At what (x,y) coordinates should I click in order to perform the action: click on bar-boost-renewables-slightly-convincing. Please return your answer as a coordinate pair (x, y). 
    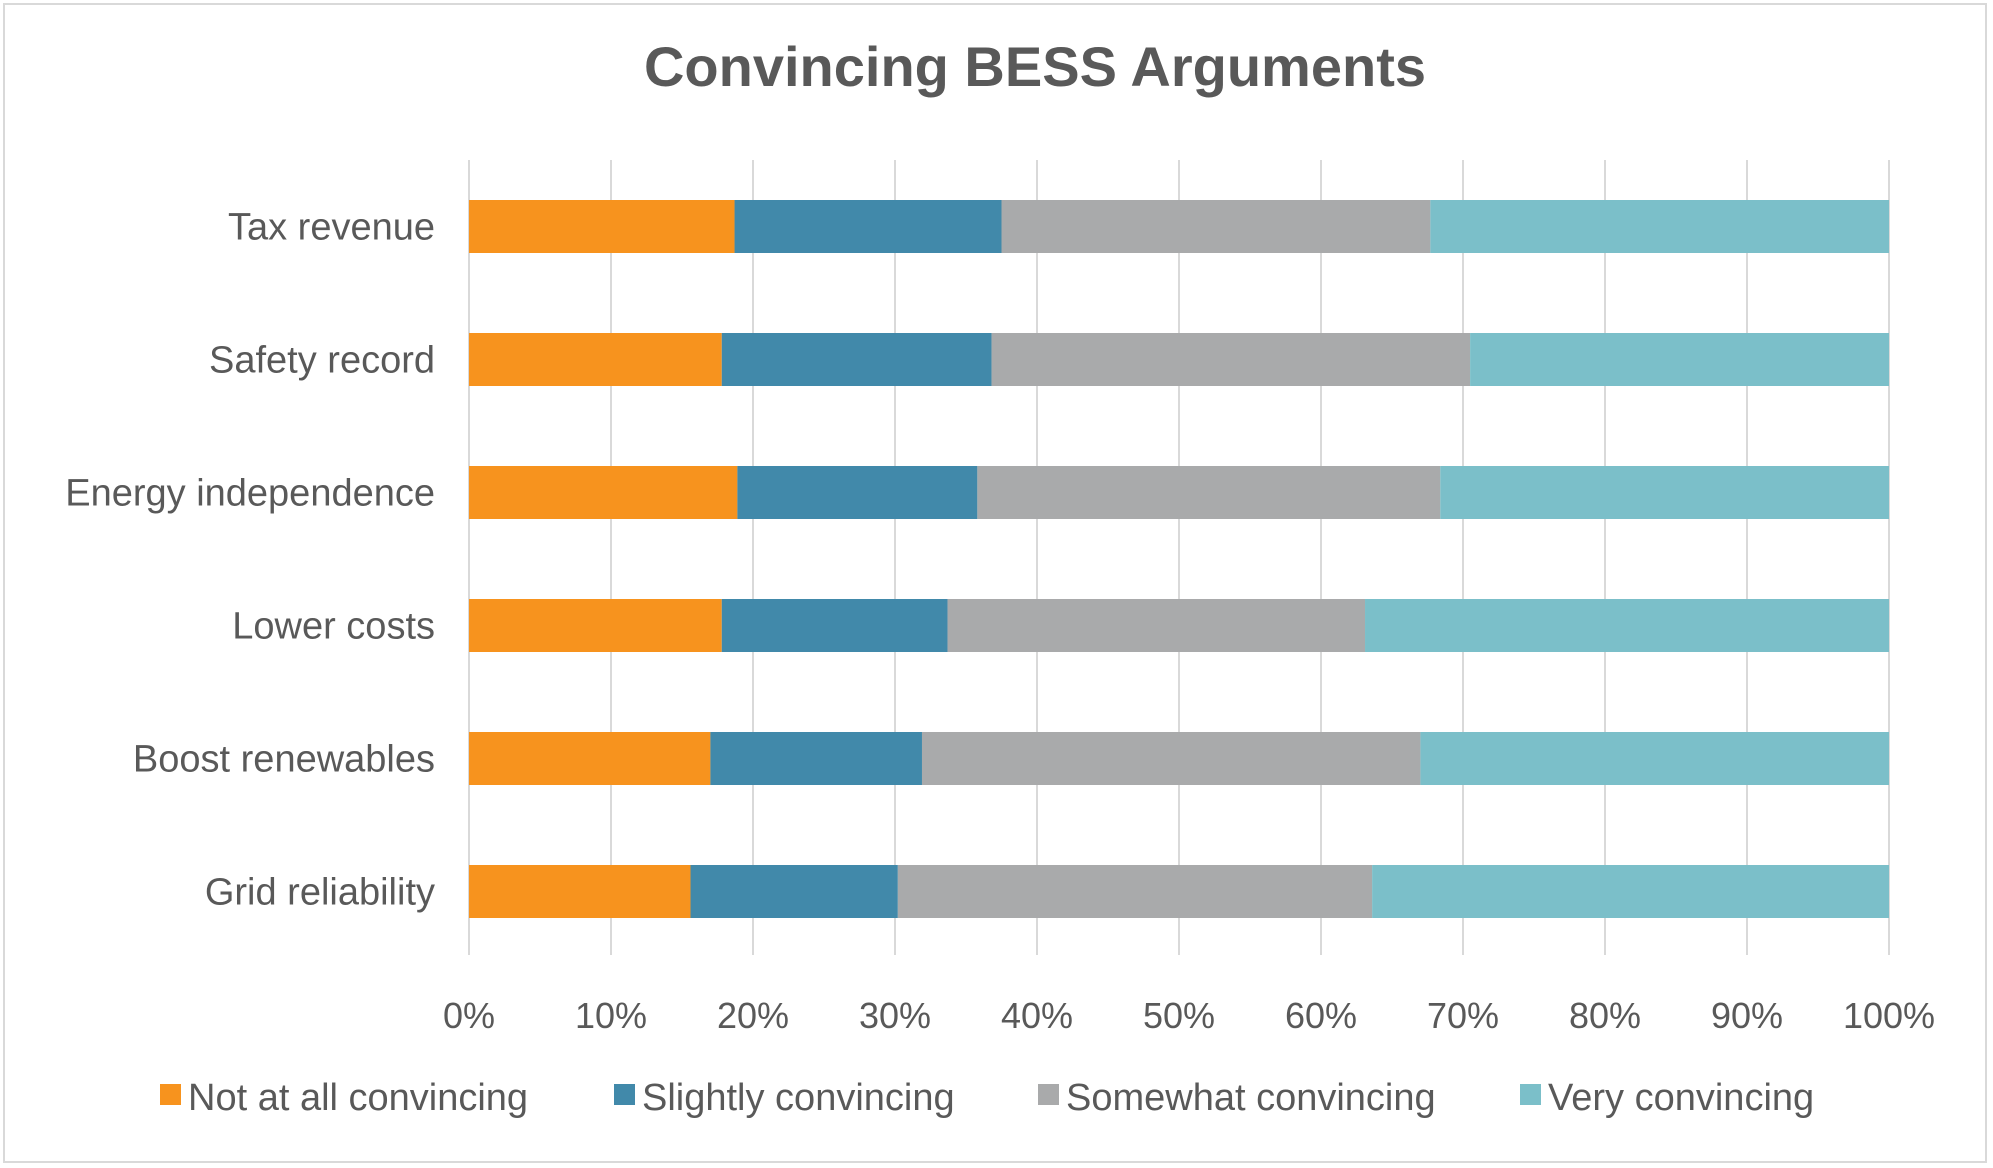
    Looking at the image, I should click on (816, 758).